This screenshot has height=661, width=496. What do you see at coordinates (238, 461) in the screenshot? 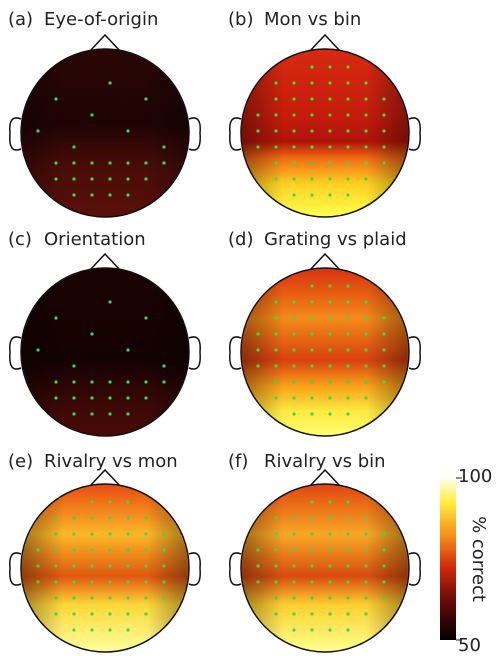
I see `panel-label: (f)` at bounding box center [238, 461].